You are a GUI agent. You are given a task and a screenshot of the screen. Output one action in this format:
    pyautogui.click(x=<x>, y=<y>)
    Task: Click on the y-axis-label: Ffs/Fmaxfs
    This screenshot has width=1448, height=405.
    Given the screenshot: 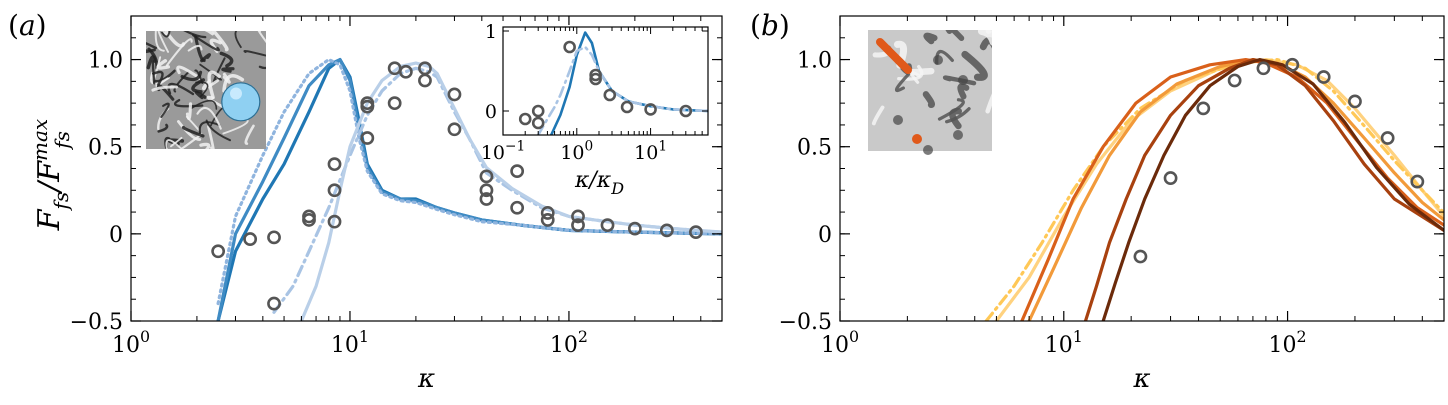 What is the action you would take?
    pyautogui.click(x=51, y=175)
    